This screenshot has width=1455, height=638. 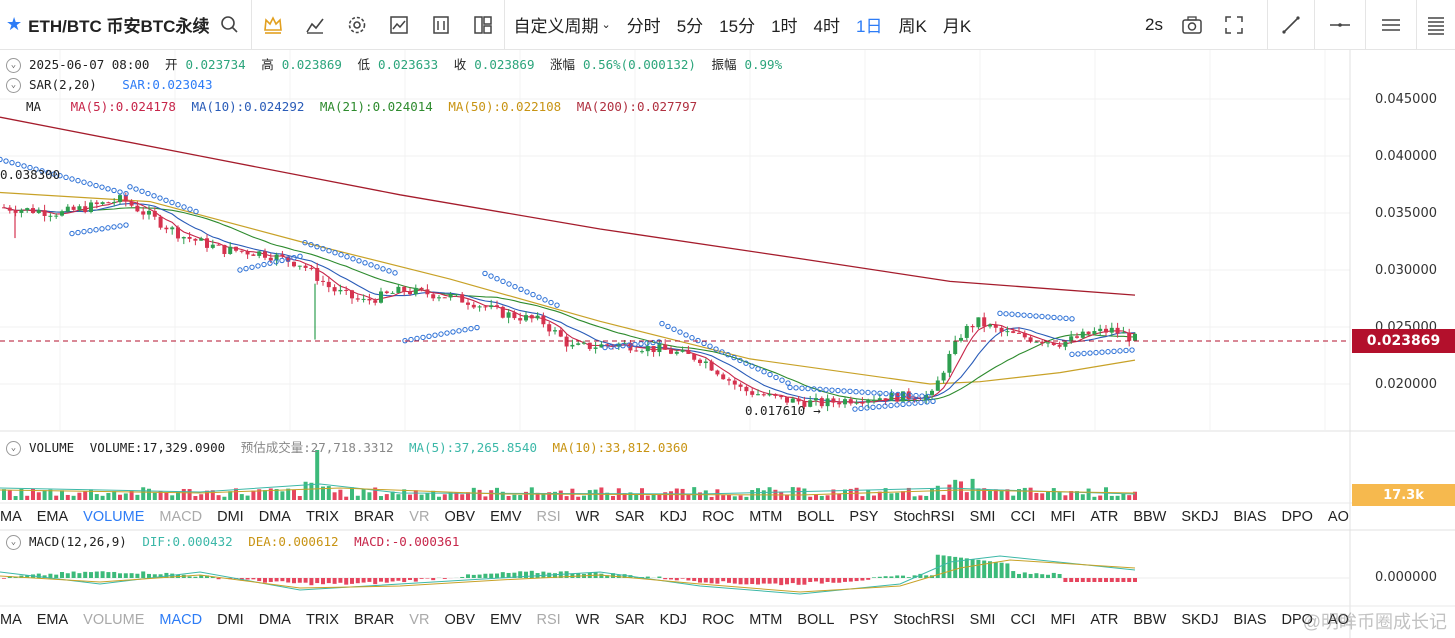 What do you see at coordinates (14, 24) in the screenshot?
I see `star-icon: ★` at bounding box center [14, 24].